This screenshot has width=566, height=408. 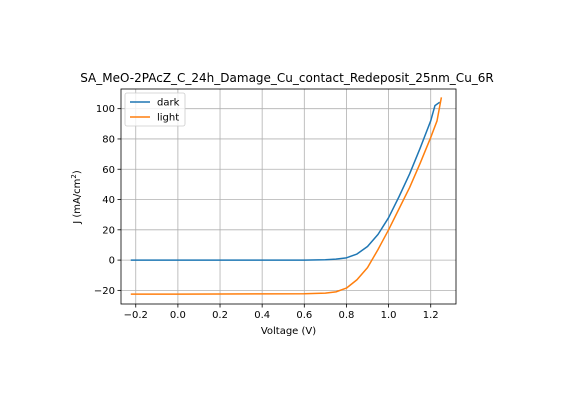 What do you see at coordinates (346, 315) in the screenshot?
I see `x-tick-label: 0.8` at bounding box center [346, 315].